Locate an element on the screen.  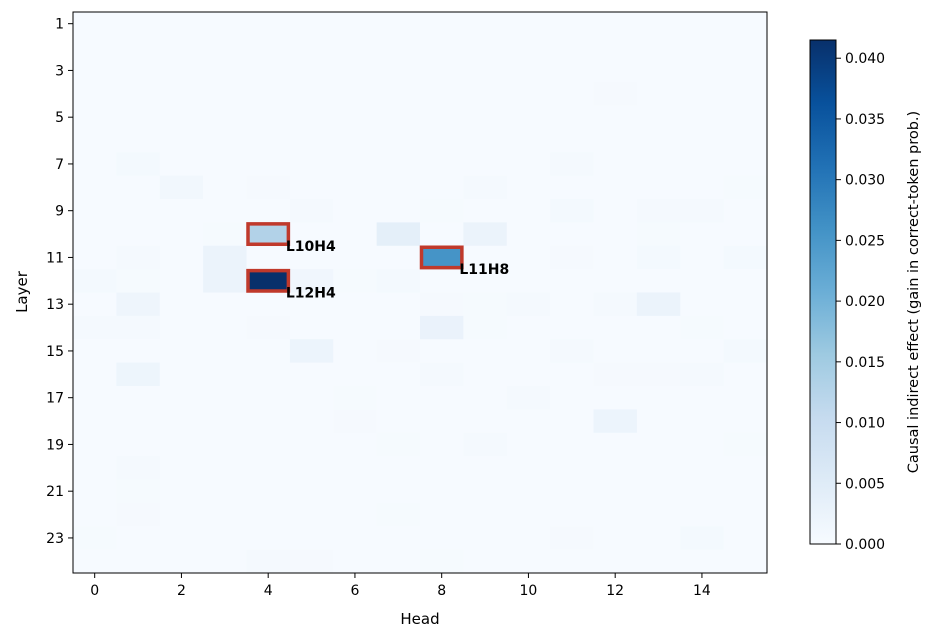
heatmap-cell-L16H11 is located at coordinates (572, 374).